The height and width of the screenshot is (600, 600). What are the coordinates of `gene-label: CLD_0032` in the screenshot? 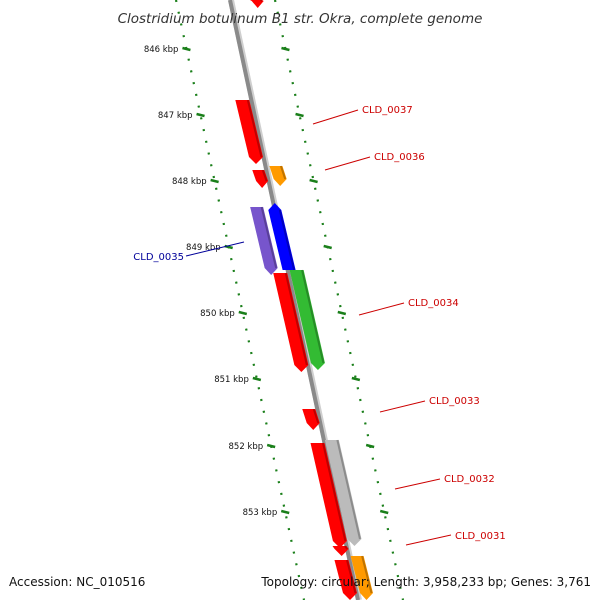 It's located at (469, 479).